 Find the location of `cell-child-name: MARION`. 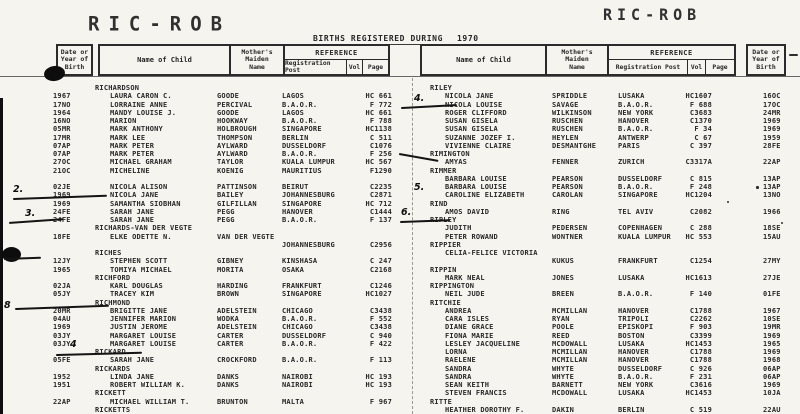

cell-child-name: MARION is located at coordinates (123, 121).